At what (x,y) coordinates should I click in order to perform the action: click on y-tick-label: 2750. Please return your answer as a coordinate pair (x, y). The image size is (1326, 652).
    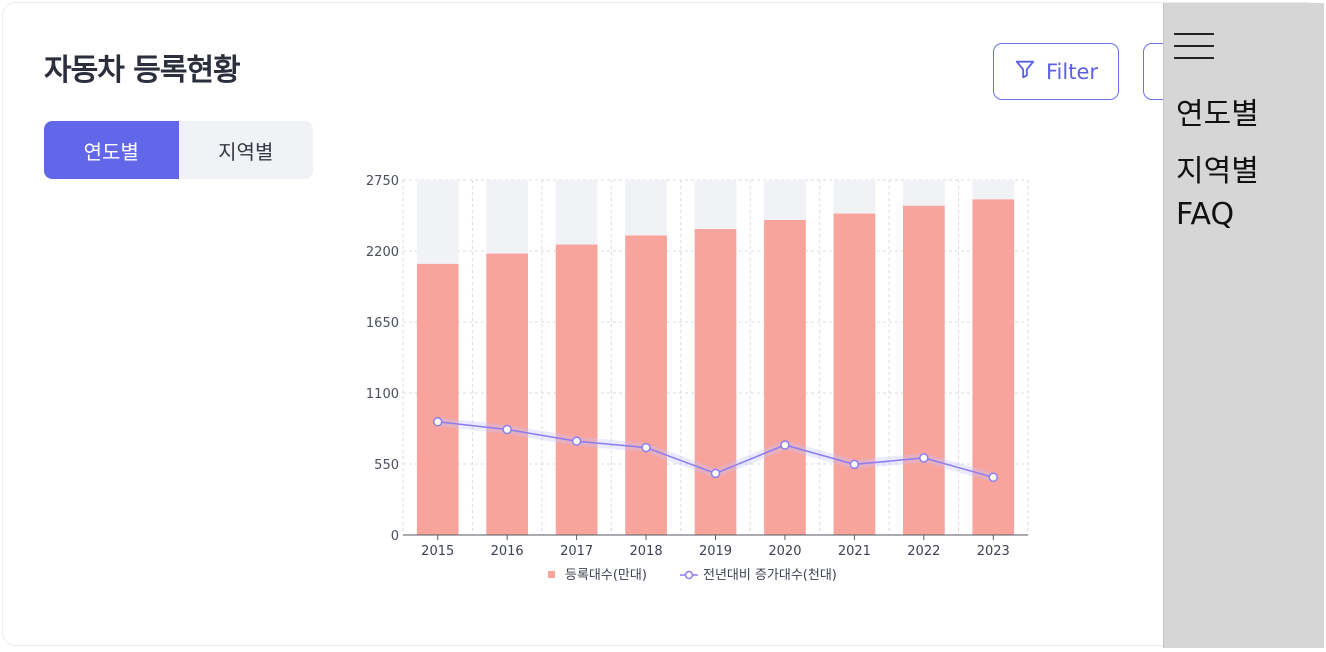
    Looking at the image, I should click on (382, 181).